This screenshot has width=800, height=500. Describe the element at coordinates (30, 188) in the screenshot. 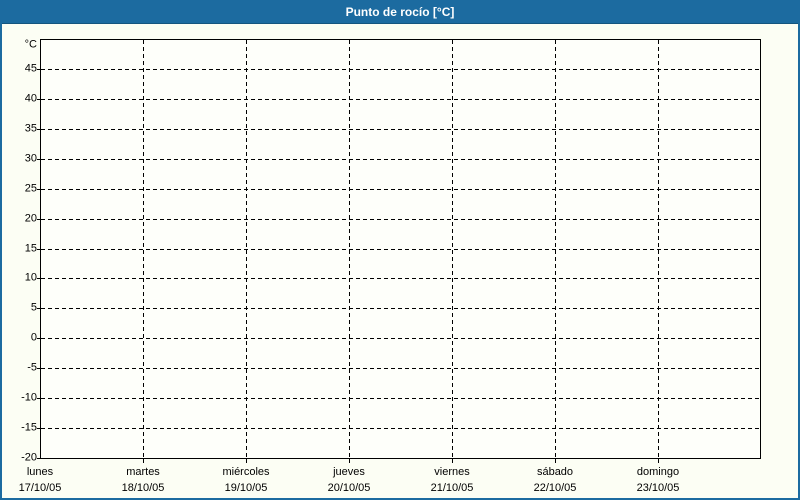

I see `y-tick-label: 25` at that location.